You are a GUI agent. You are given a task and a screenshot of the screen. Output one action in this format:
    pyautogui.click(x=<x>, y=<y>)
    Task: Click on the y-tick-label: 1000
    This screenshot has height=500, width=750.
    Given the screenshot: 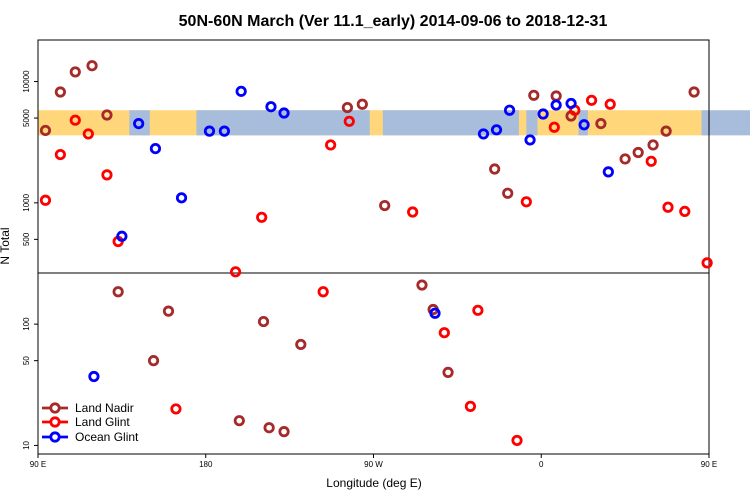 What is the action you would take?
    pyautogui.click(x=26, y=202)
    